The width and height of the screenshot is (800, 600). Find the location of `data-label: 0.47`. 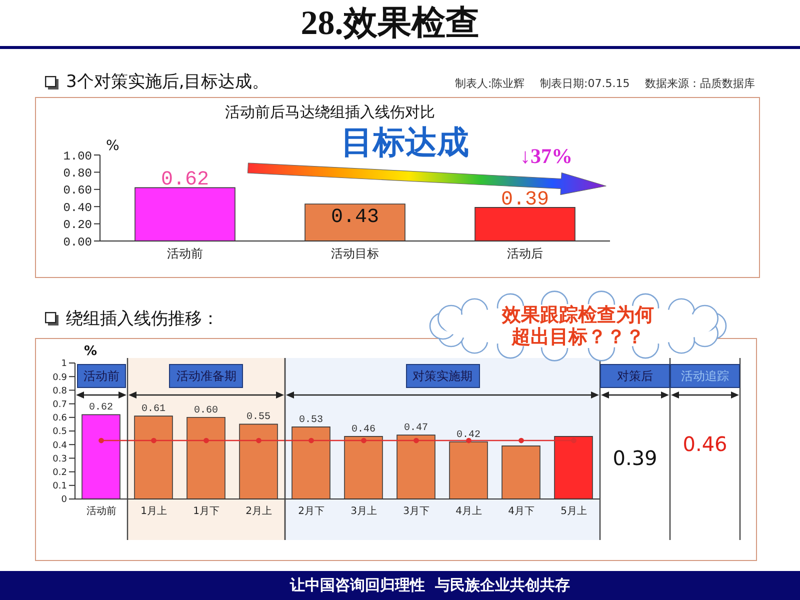

data-label: 0.47 is located at coordinates (416, 428).